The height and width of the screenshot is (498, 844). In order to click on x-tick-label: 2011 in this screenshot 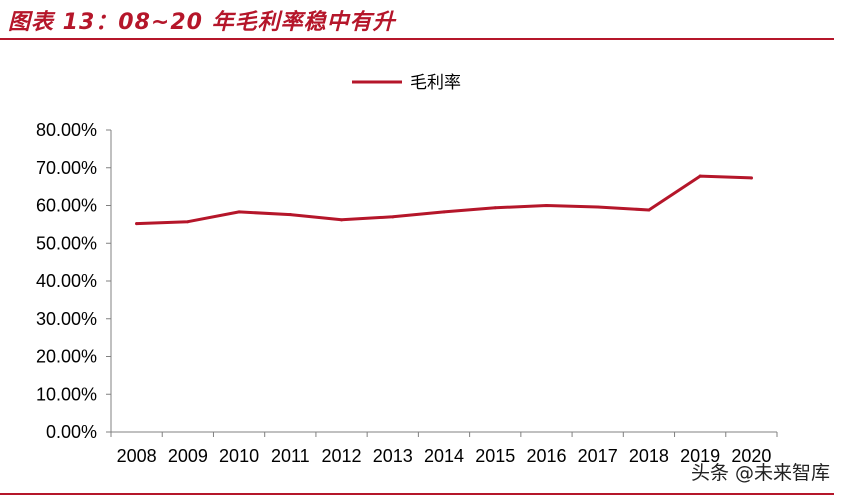, I will do `click(290, 456)`.